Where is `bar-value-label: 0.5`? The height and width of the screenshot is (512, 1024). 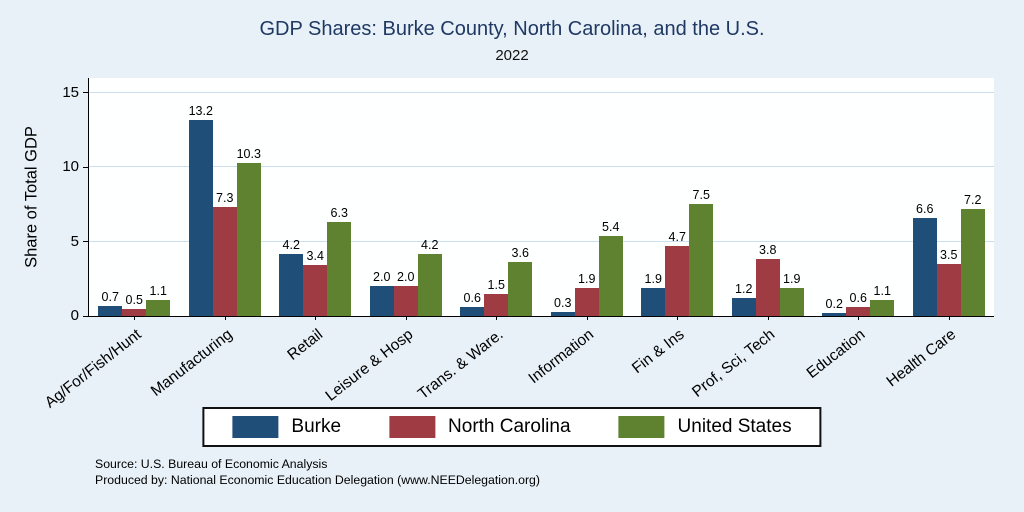 bar-value-label: 0.5 is located at coordinates (134, 299).